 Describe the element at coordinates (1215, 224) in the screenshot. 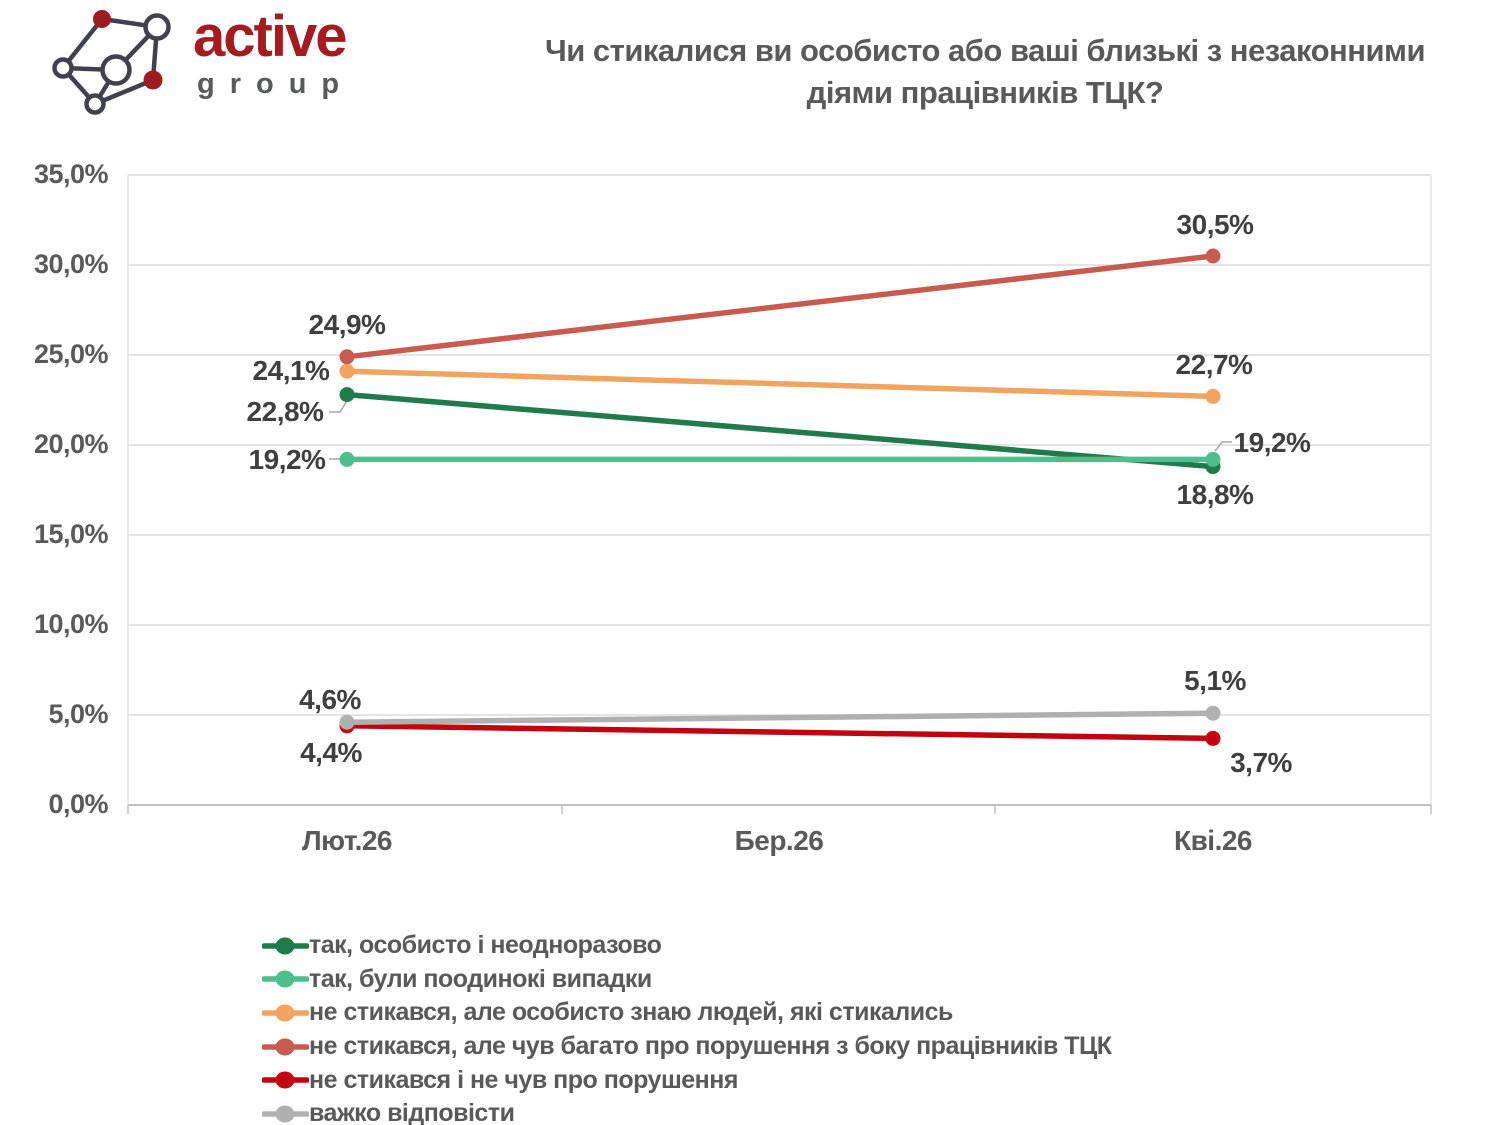

I see `data-point-label: 30,5%` at that location.